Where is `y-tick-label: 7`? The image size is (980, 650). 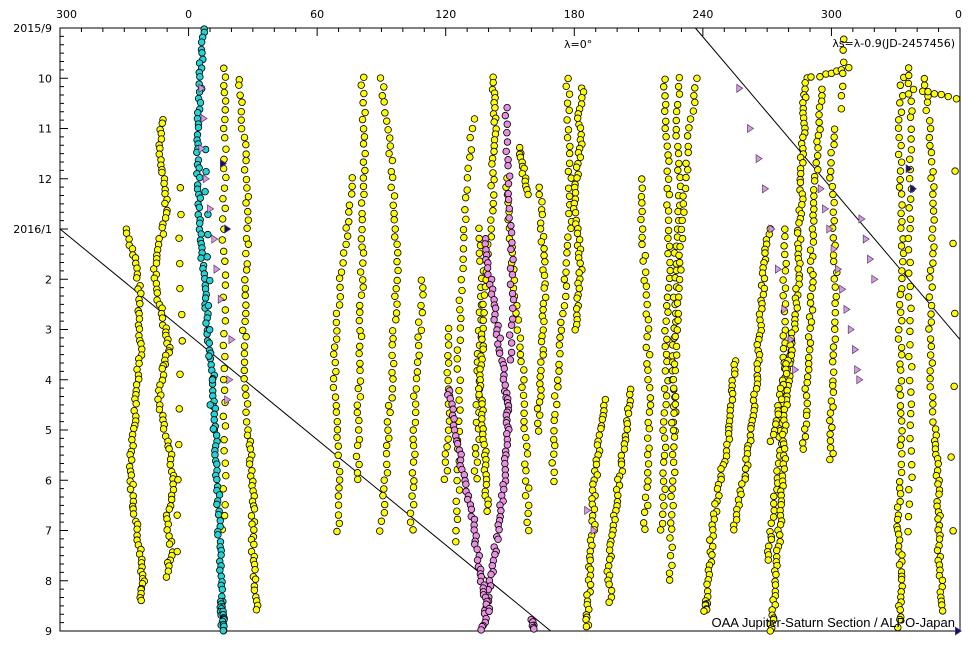
y-tick-label: 7 is located at coordinates (48, 531).